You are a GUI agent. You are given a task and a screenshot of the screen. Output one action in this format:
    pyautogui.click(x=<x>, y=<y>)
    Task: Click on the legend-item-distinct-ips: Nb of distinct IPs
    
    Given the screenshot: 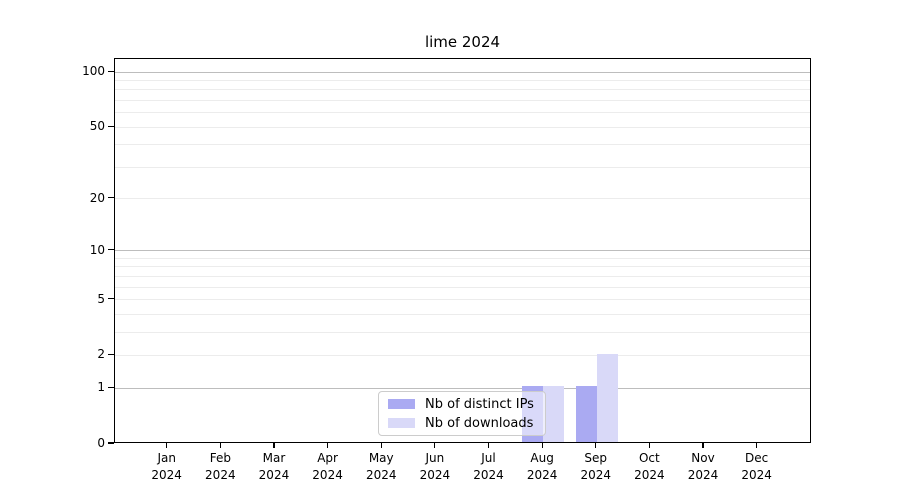 What is the action you would take?
    pyautogui.click(x=466, y=404)
    